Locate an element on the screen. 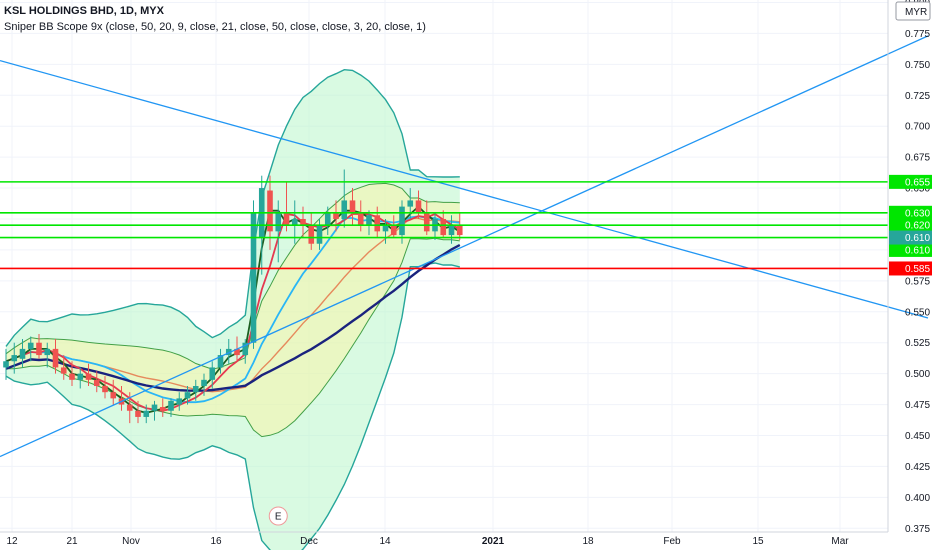  time-axis: 12 21 Nov 16 Dec 14 2021 18 Feb 15 Mar is located at coordinates (444, 539).